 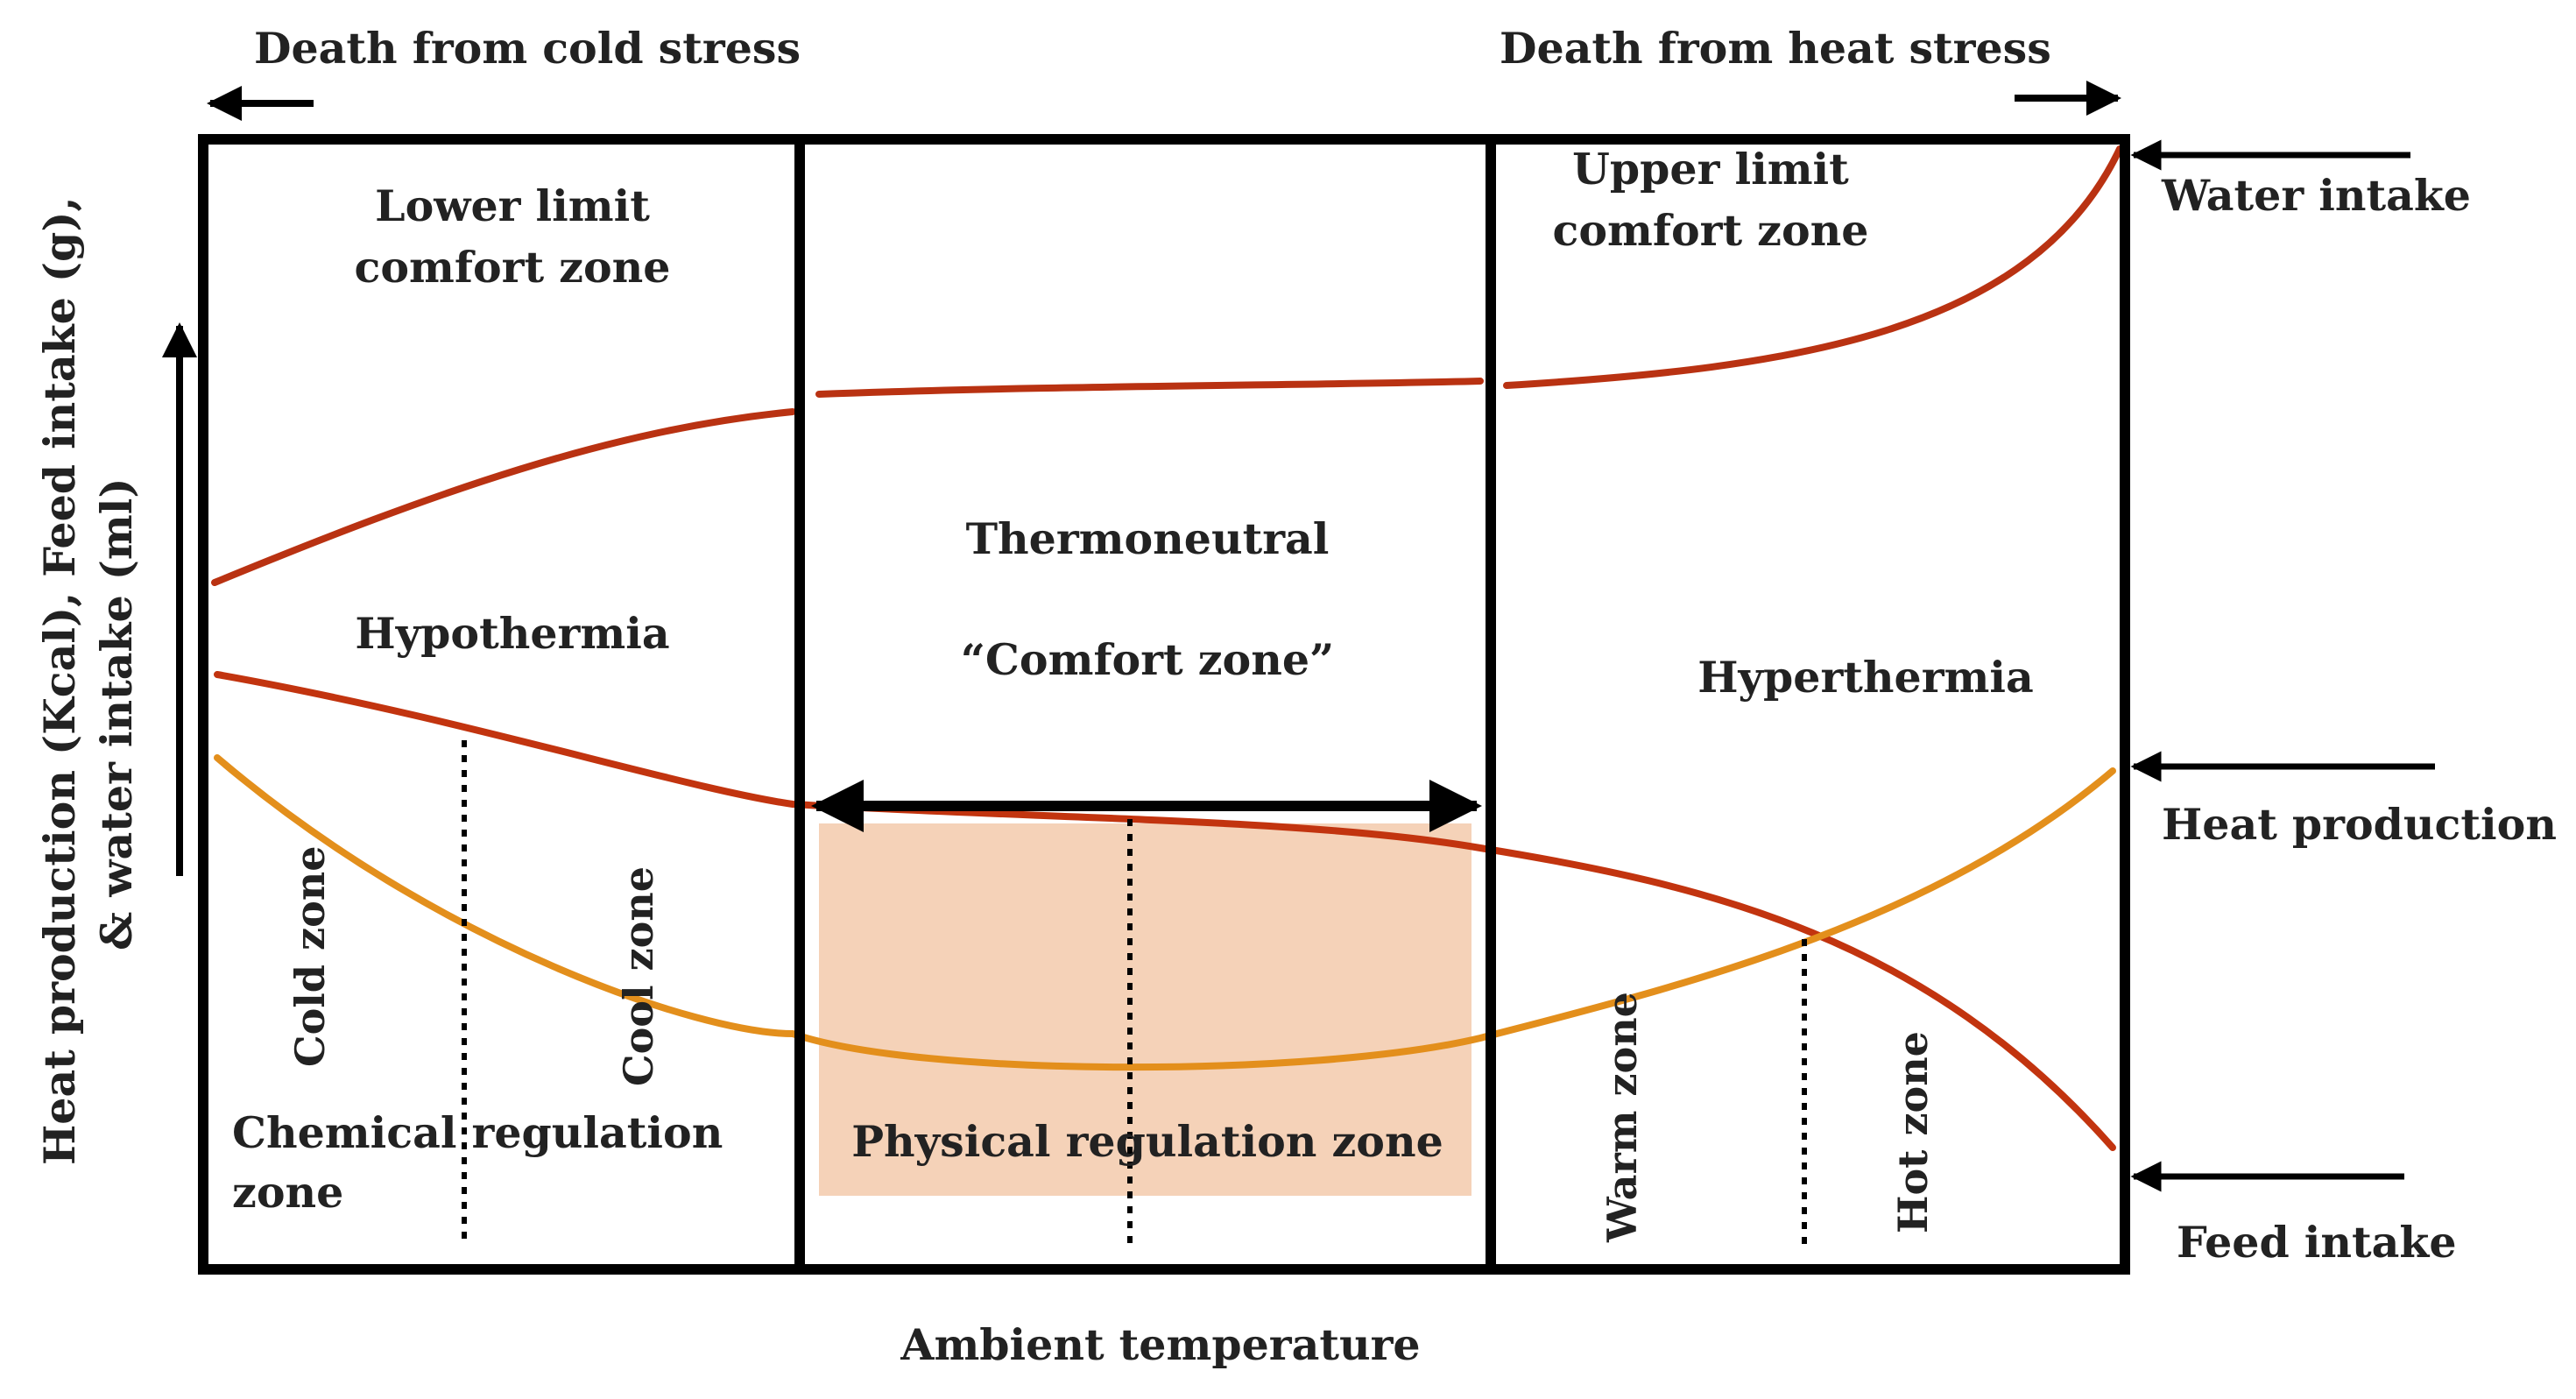 What do you see at coordinates (2359, 824) in the screenshot?
I see `heat-production-label: Heat production` at bounding box center [2359, 824].